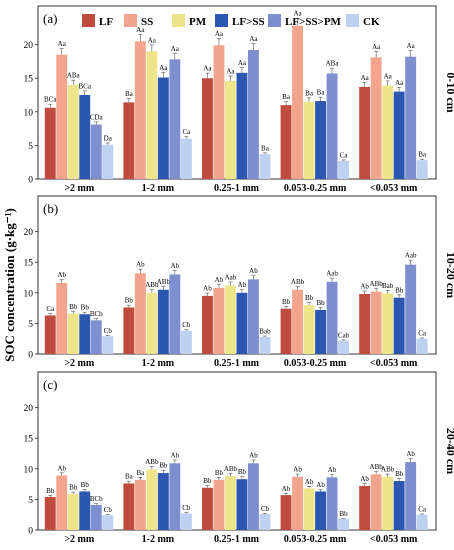 This screenshot has width=454, height=550. What do you see at coordinates (97, 117) in the screenshot?
I see `bar-label: CDa` at bounding box center [97, 117].